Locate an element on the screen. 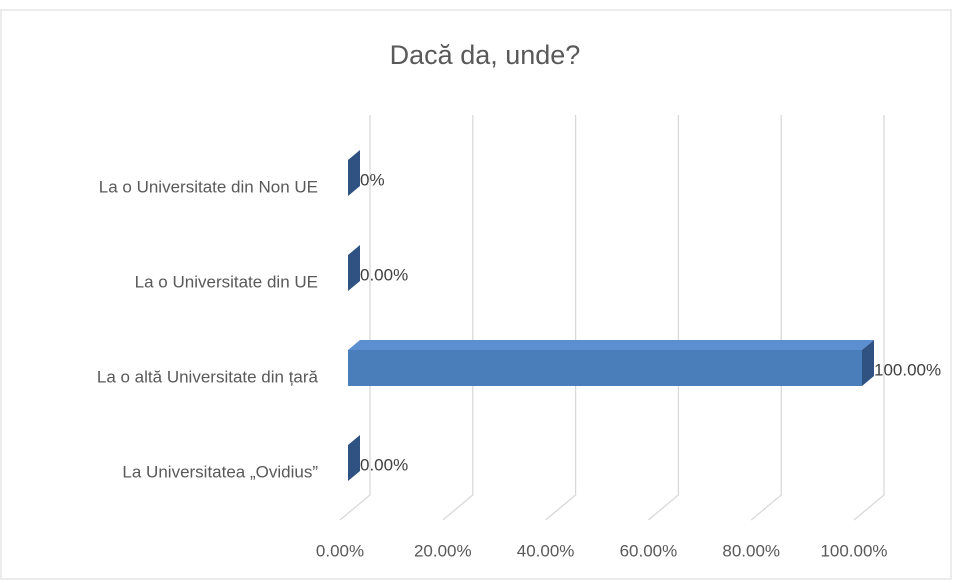  x-tick-label: 60.00% is located at coordinates (649, 550).